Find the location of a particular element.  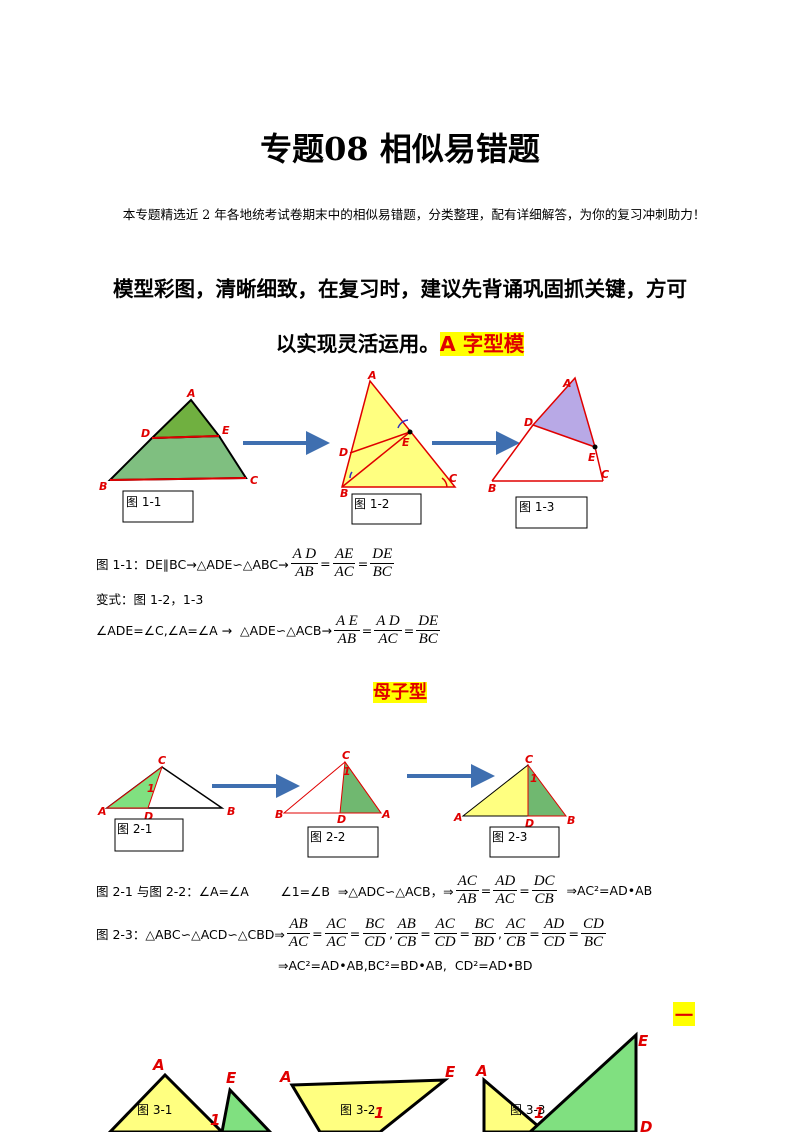

fraction: AD AC is located at coordinates (505, 890).